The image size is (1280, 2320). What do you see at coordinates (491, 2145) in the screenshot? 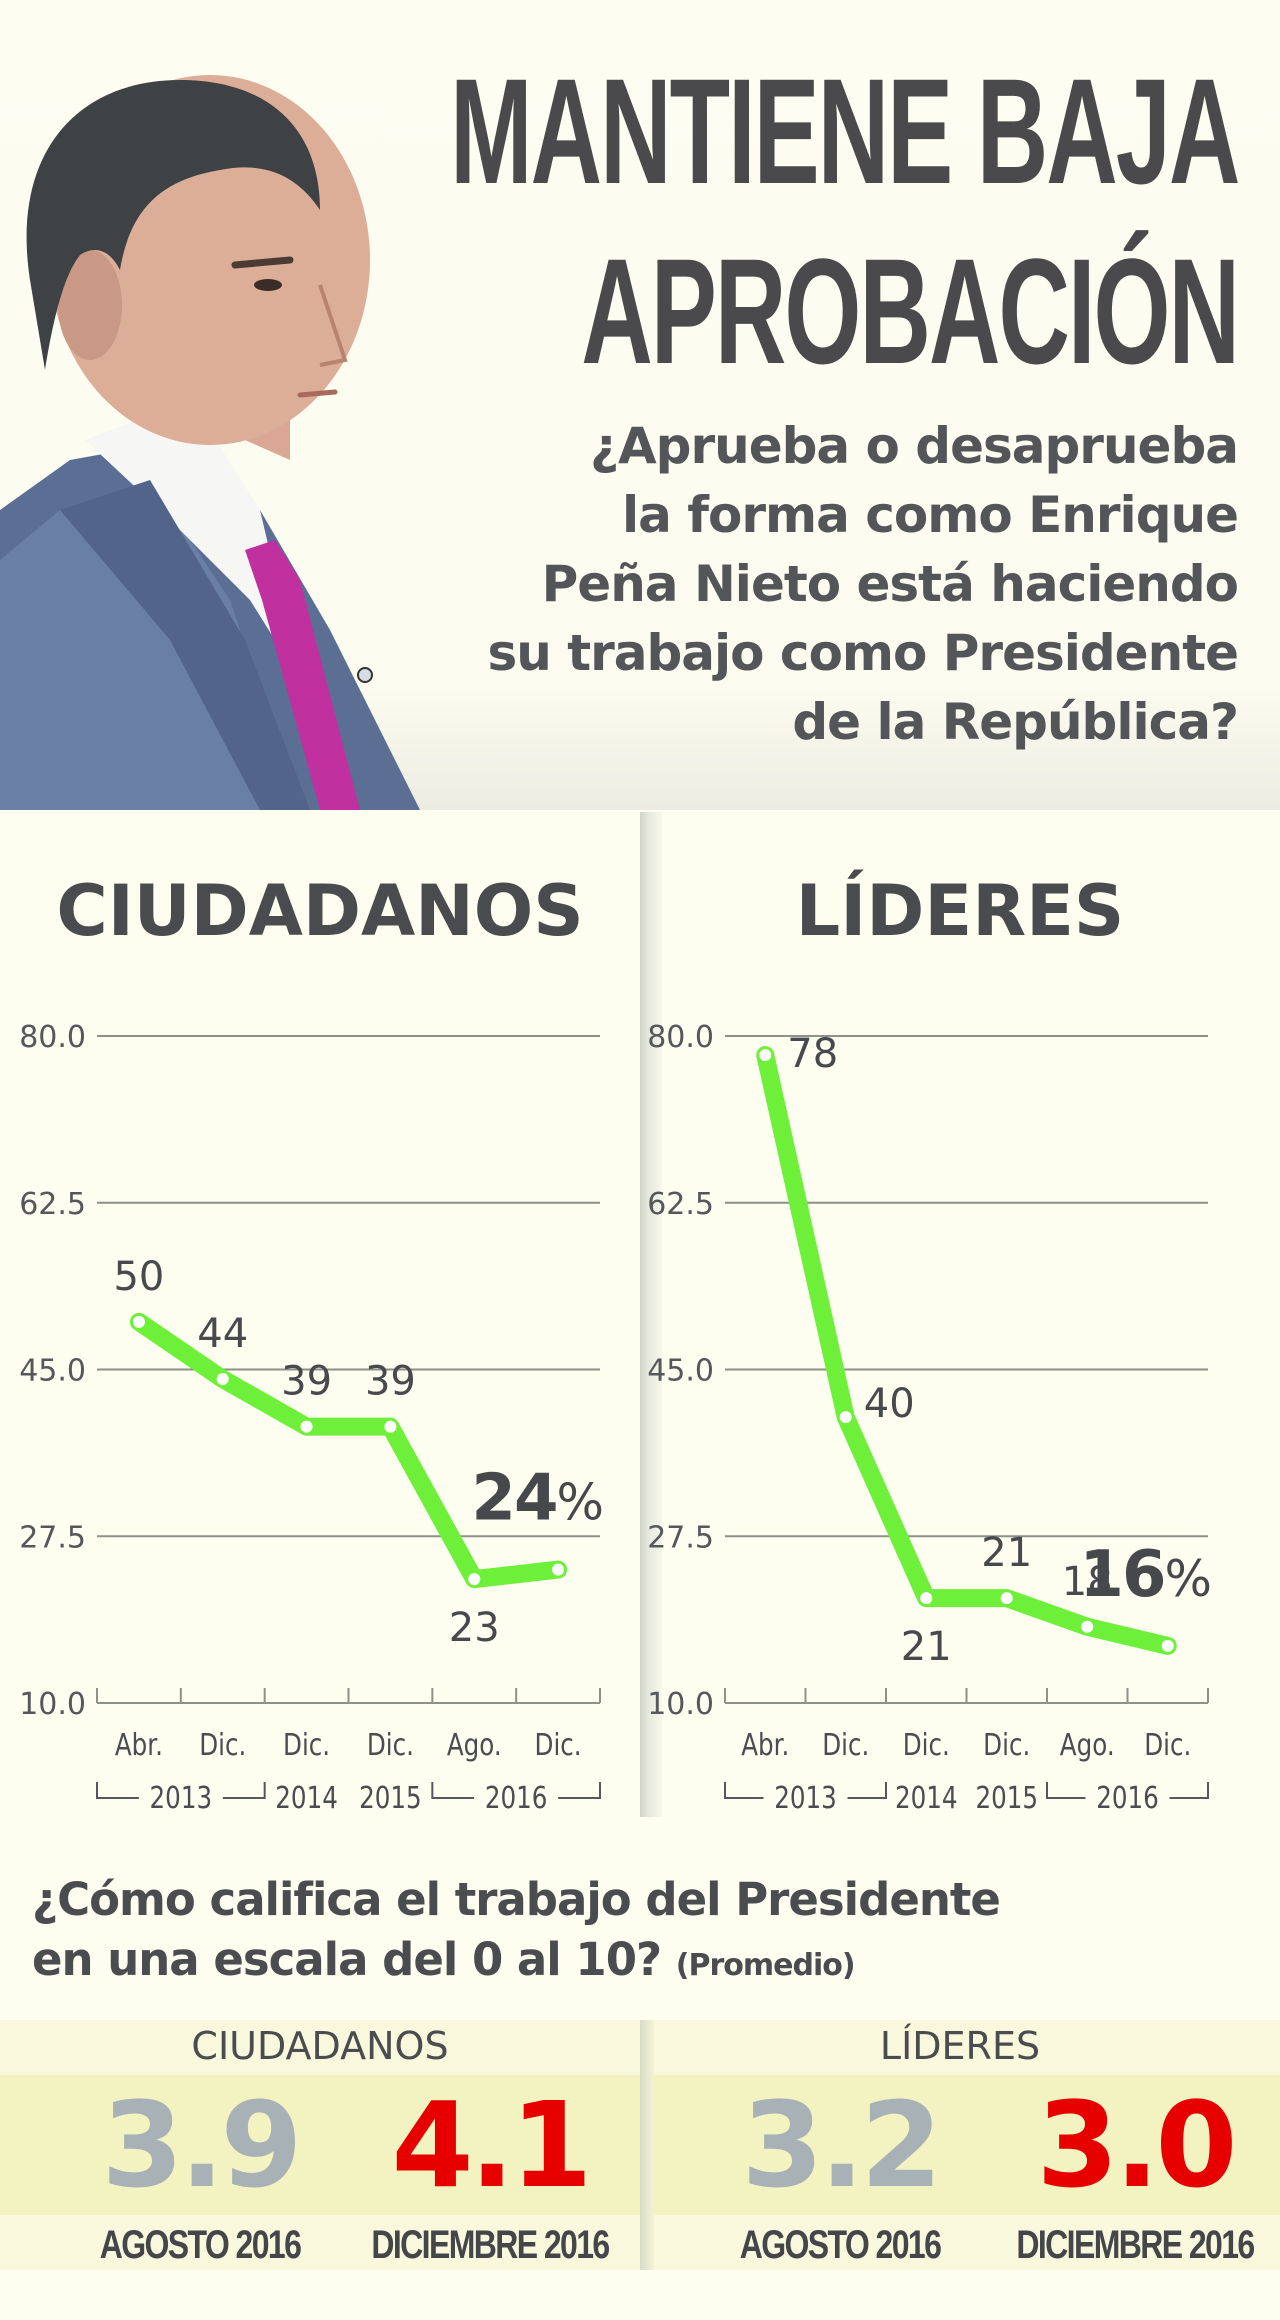
I see `score-ciudadanos-current: 4.1` at bounding box center [491, 2145].